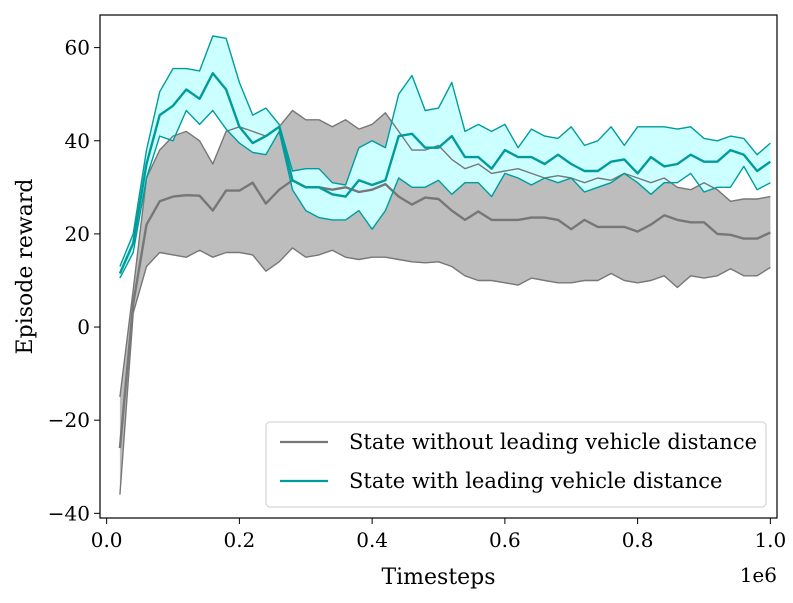  I want to click on y-tick-label: −40, so click(69, 513).